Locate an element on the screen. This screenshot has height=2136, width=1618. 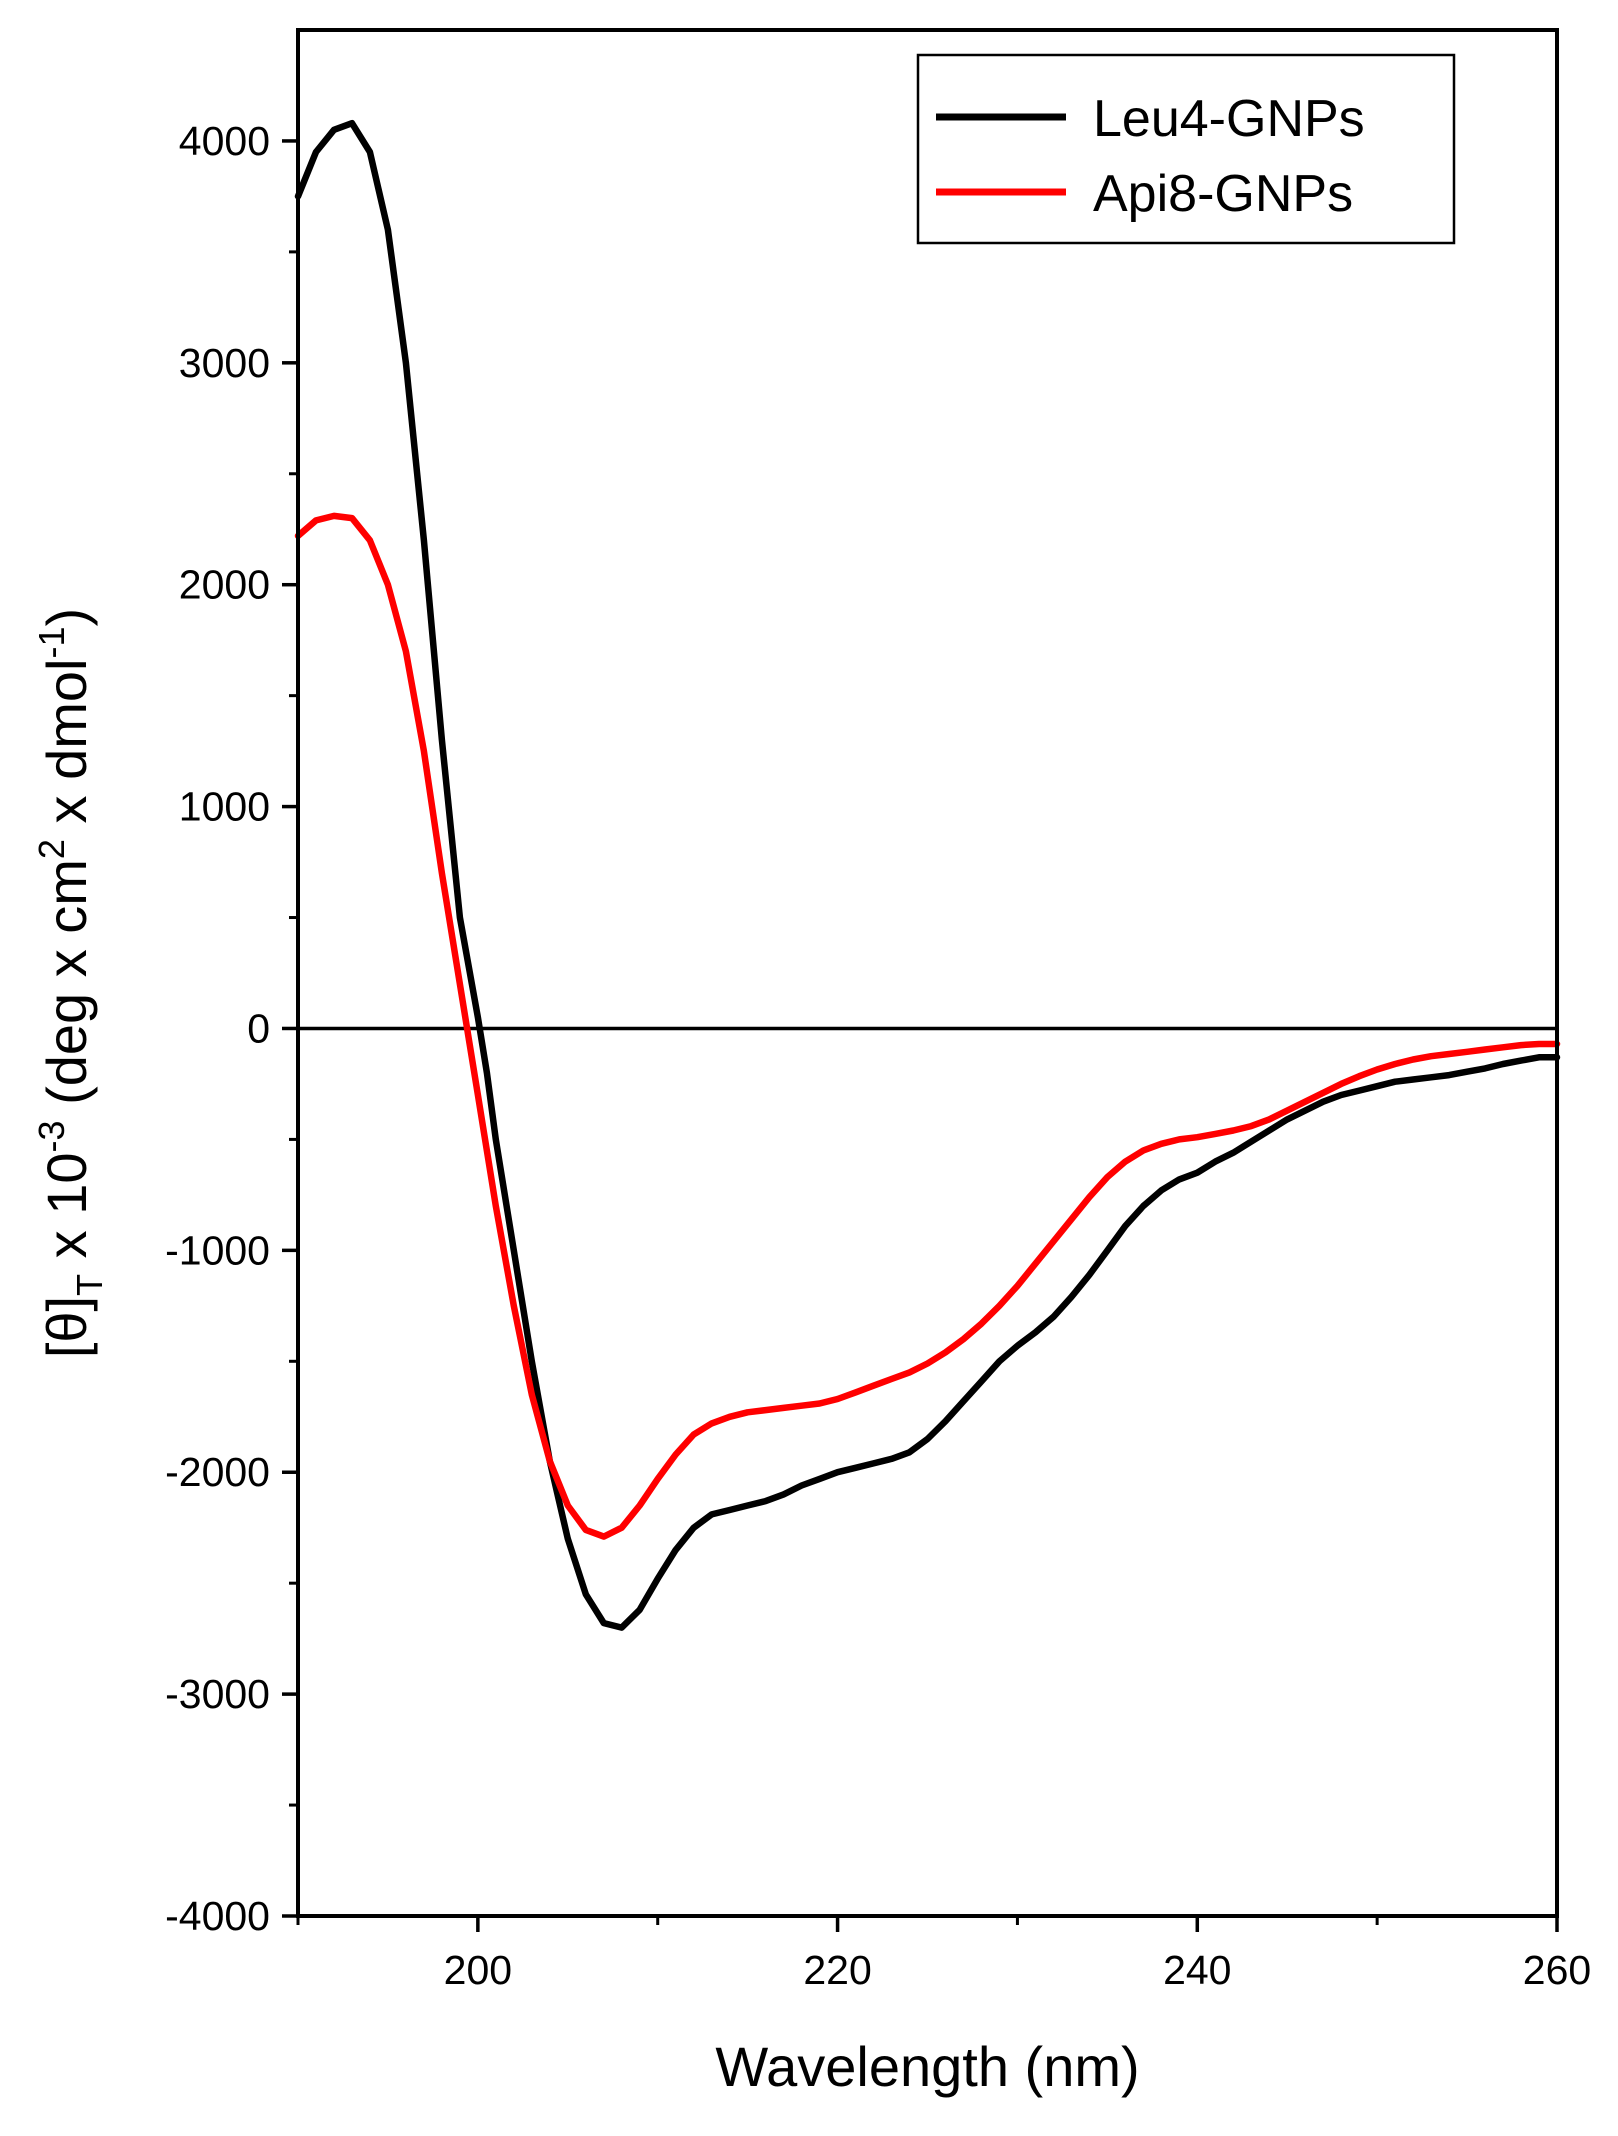
y-title-mid: x 10 is located at coordinates (66, 1212).